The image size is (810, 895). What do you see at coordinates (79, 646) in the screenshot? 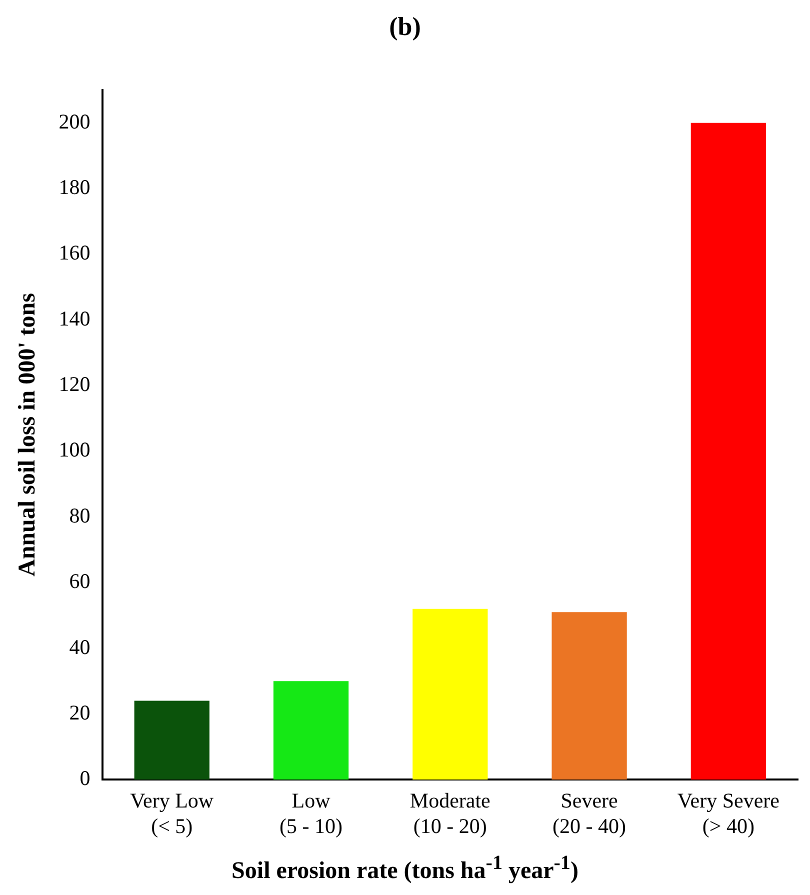
I see `y-tick-label: 40` at bounding box center [79, 646].